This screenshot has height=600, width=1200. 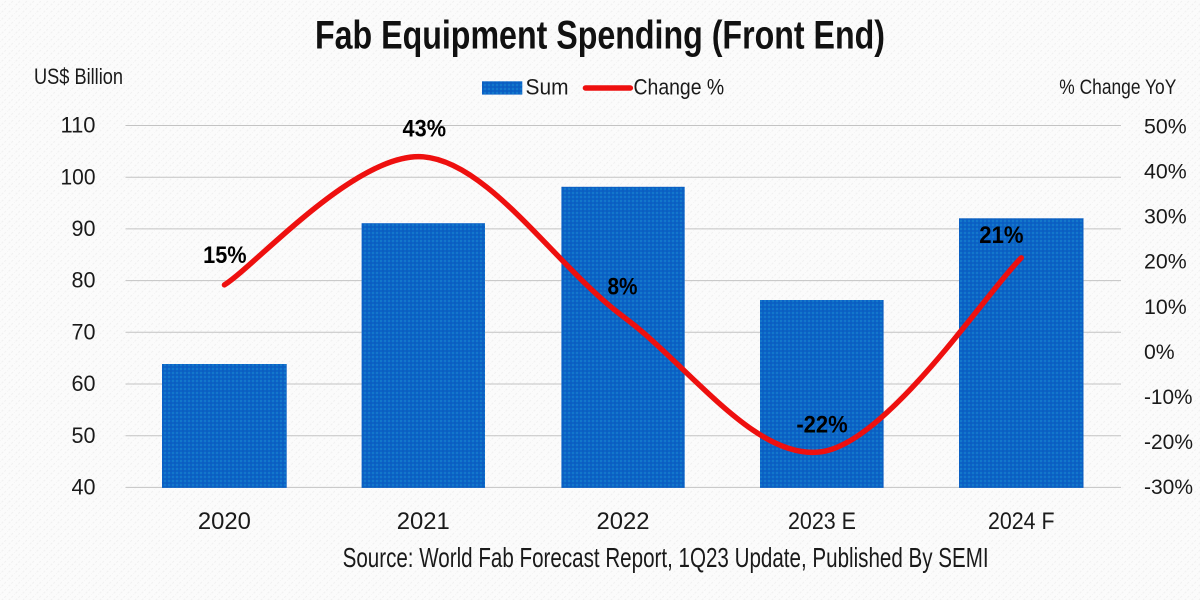 What do you see at coordinates (1165, 172) in the screenshot?
I see `svg-text: 40%` at bounding box center [1165, 172].